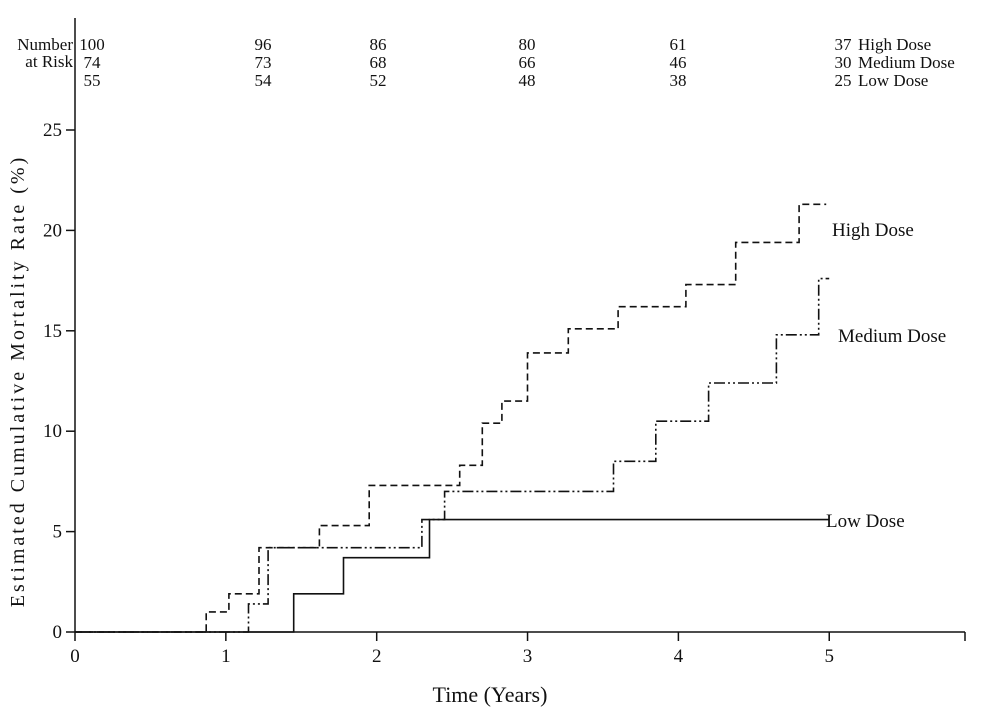 Image resolution: width=981 pixels, height=718 pixels. I want to click on risk-count-low-dose-year-5: 25, so click(843, 80).